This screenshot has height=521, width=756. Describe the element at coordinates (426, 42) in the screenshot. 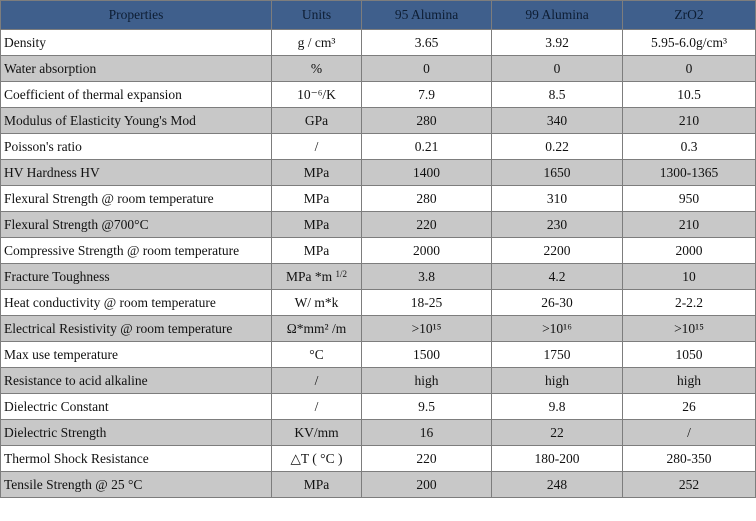

I see `value-95-alumina: 3.65` at that location.